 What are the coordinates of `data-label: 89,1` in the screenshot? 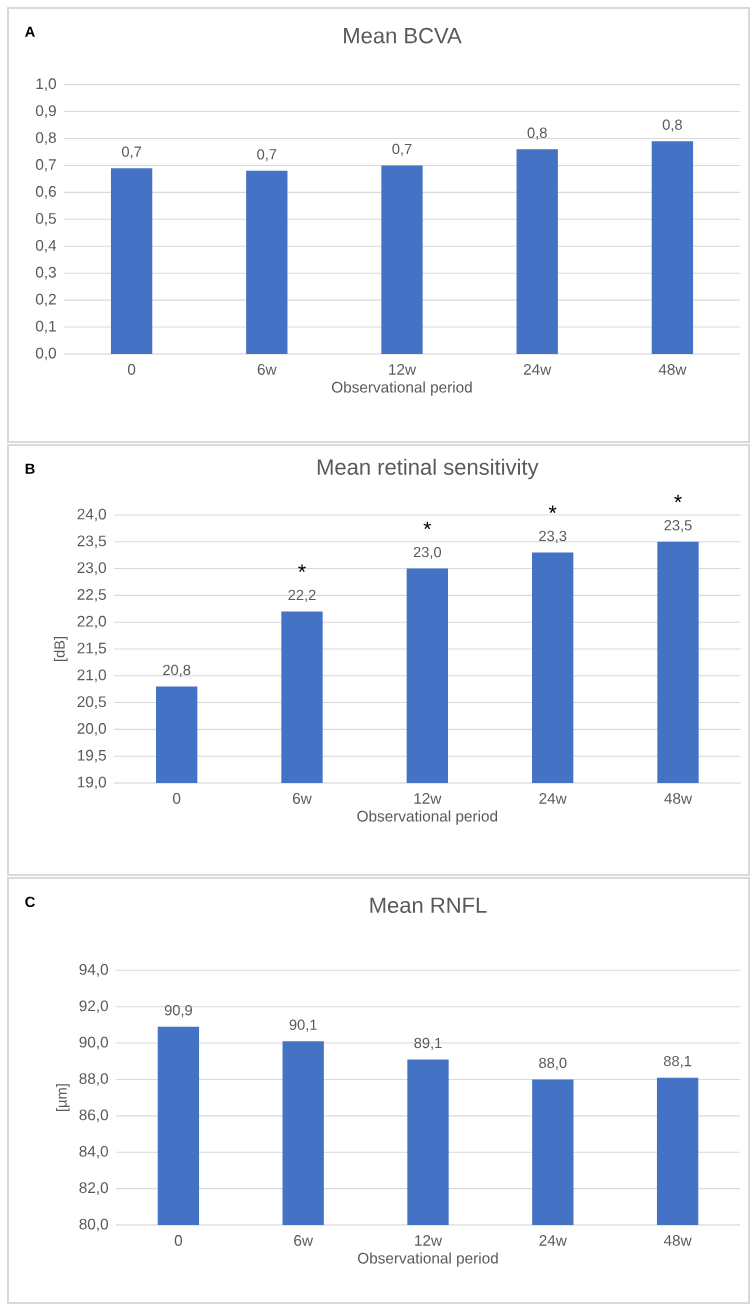 It's located at (428, 1043).